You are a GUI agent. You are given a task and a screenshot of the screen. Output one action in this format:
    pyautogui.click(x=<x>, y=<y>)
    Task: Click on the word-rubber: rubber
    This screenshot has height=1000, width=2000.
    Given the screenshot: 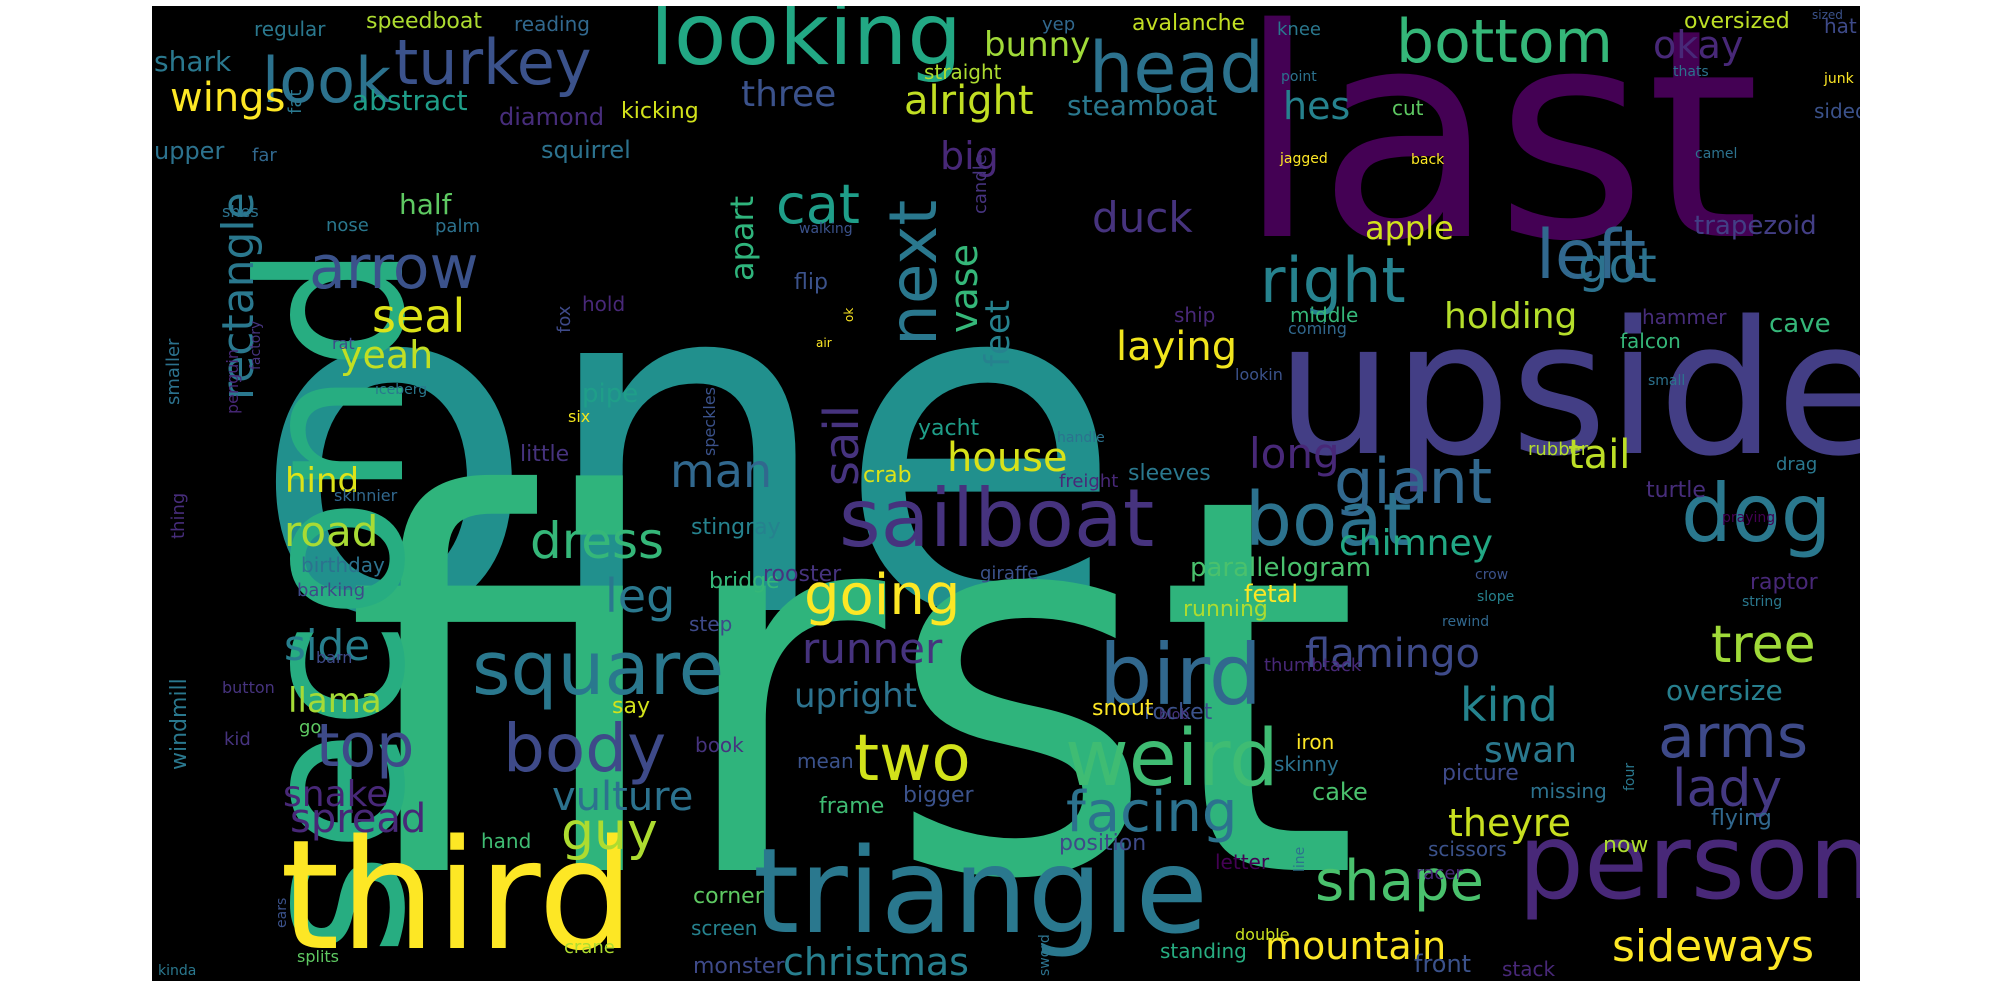 What is the action you would take?
    pyautogui.click(x=1558, y=449)
    